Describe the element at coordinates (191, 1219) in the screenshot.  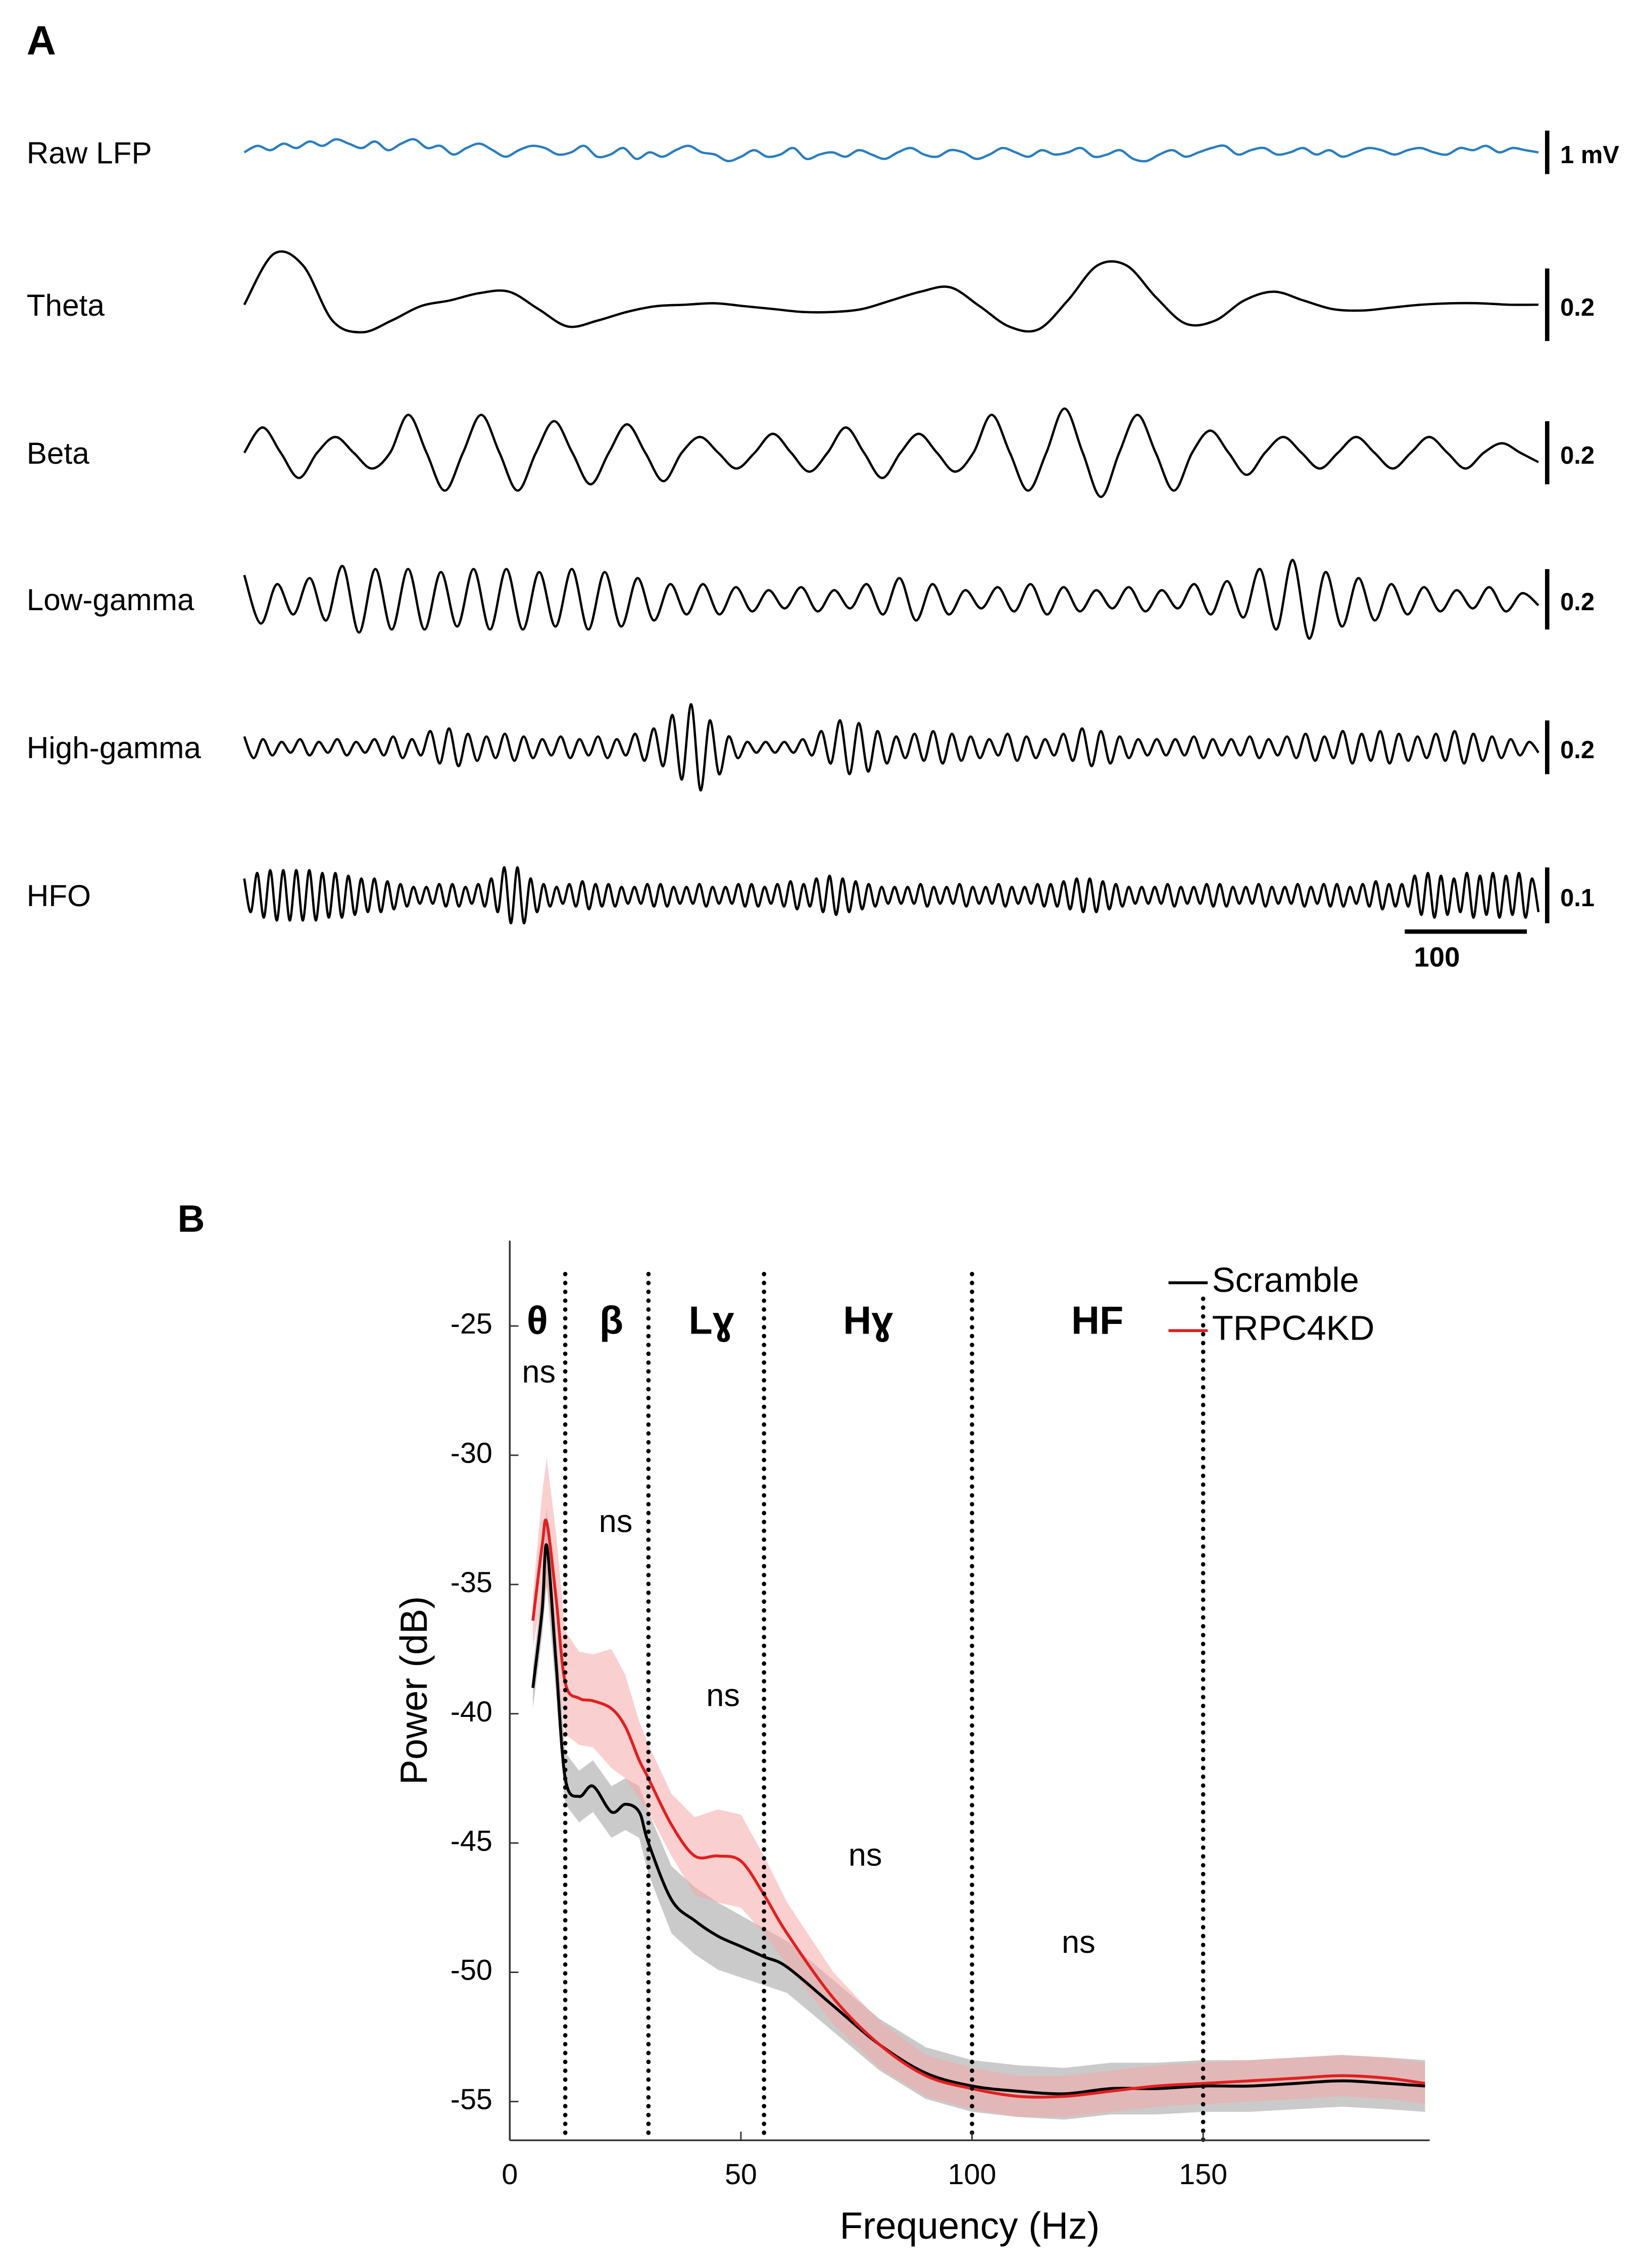
I see `panel-label: B` at that location.